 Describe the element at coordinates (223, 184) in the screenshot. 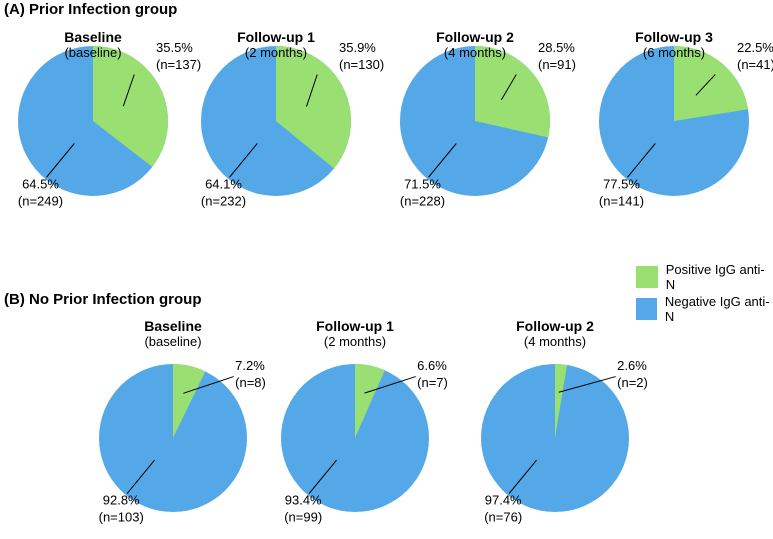

I see `label-negative-pct-1: 64.1%` at that location.